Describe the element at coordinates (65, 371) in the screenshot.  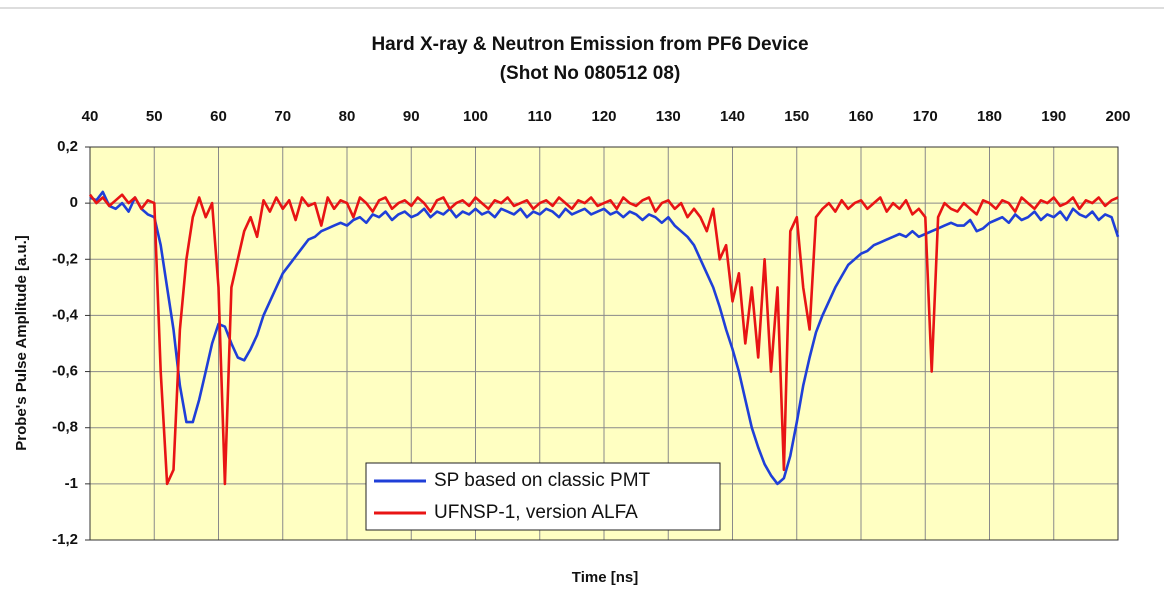
I see `y-tick-label: -0,6` at that location.